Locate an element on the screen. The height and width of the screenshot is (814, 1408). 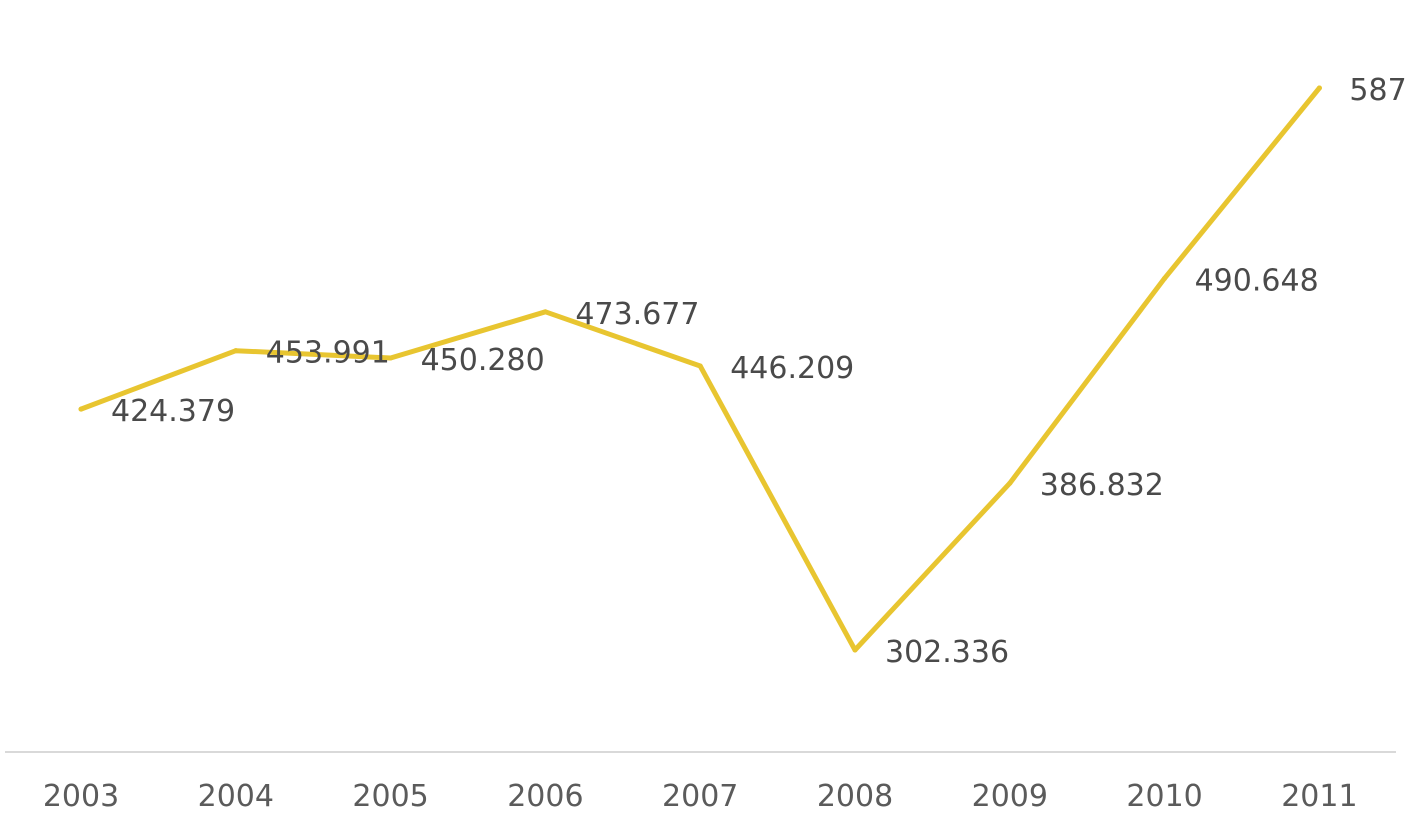
data-label-2011: 587.076 is located at coordinates (1378, 90).